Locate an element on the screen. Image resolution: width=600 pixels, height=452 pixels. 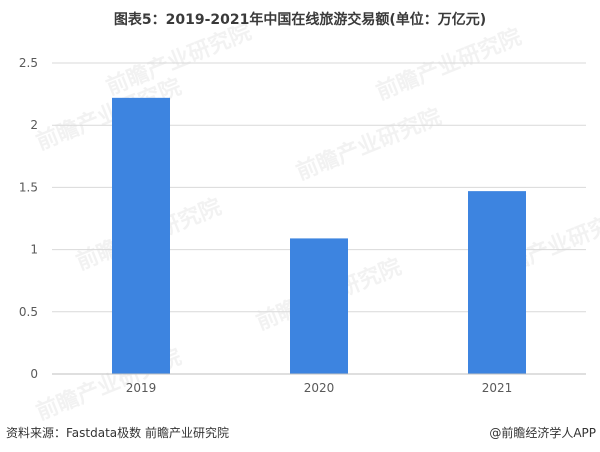
y-tick-label: 0.5 is located at coordinates (28, 312).